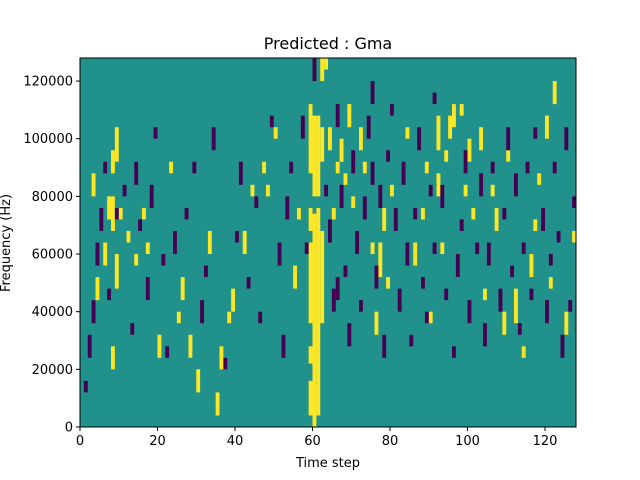 This screenshot has width=640, height=480. I want to click on x-tick-label: 20, so click(157, 441).